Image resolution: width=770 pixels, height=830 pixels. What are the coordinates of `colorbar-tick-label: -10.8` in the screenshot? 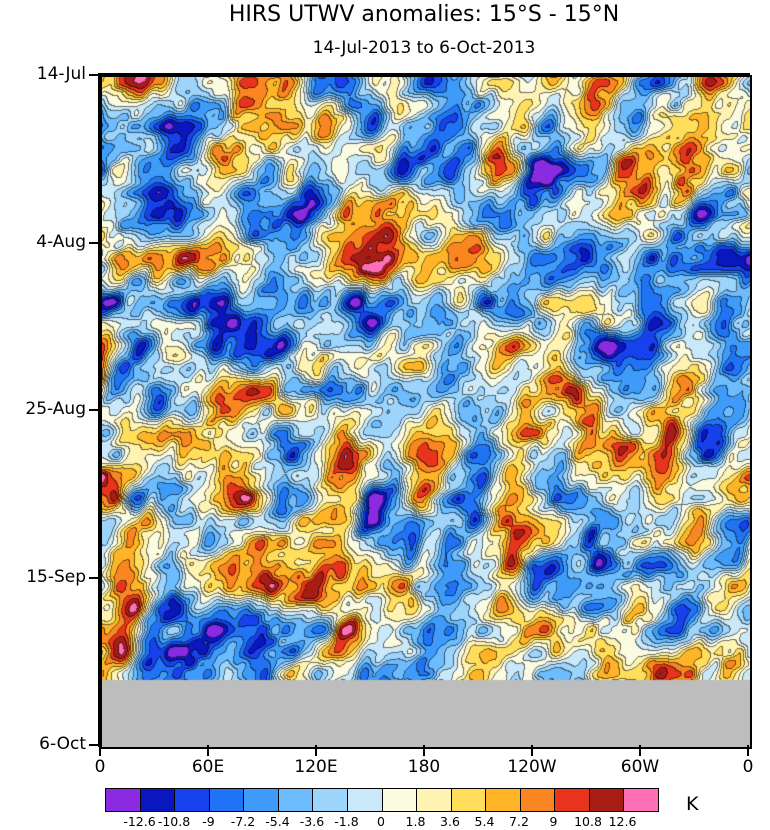 It's located at (174, 821).